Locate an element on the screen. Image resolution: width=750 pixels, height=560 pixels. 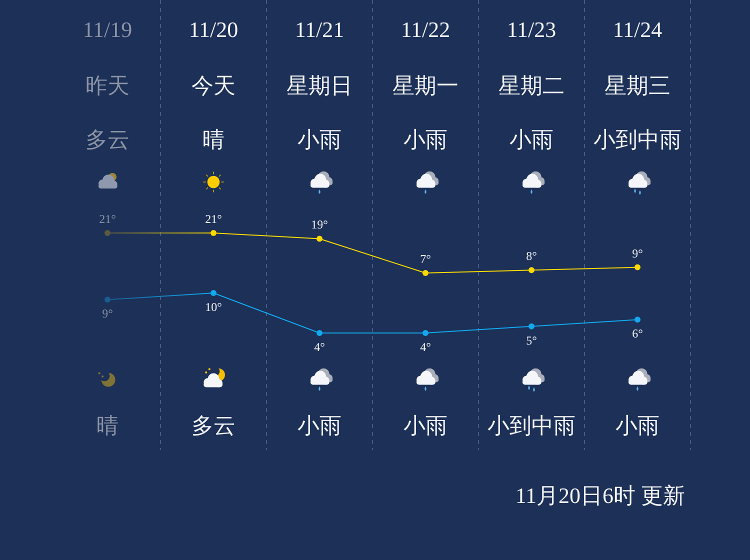
category: 11/24 is located at coordinates (637, 29).